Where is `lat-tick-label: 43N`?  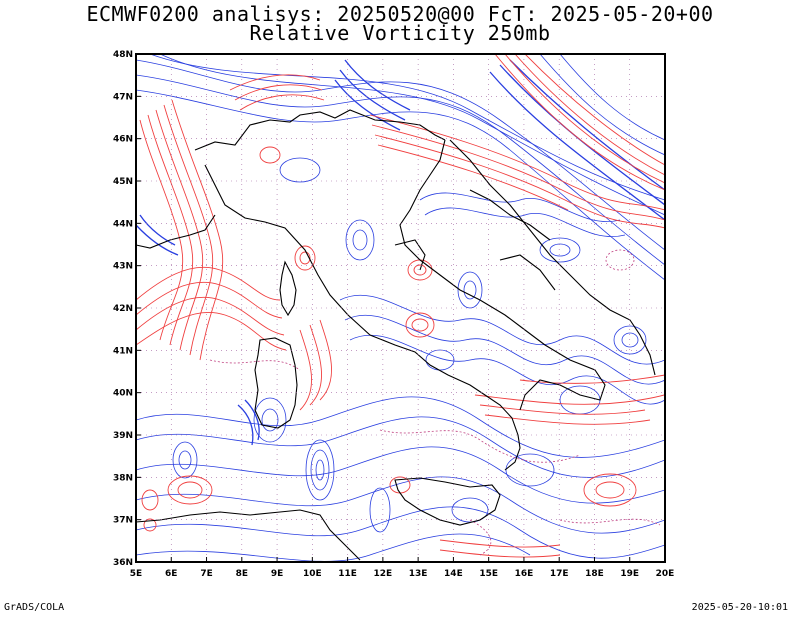
lat-tick-label: 43N is located at coordinates (123, 267).